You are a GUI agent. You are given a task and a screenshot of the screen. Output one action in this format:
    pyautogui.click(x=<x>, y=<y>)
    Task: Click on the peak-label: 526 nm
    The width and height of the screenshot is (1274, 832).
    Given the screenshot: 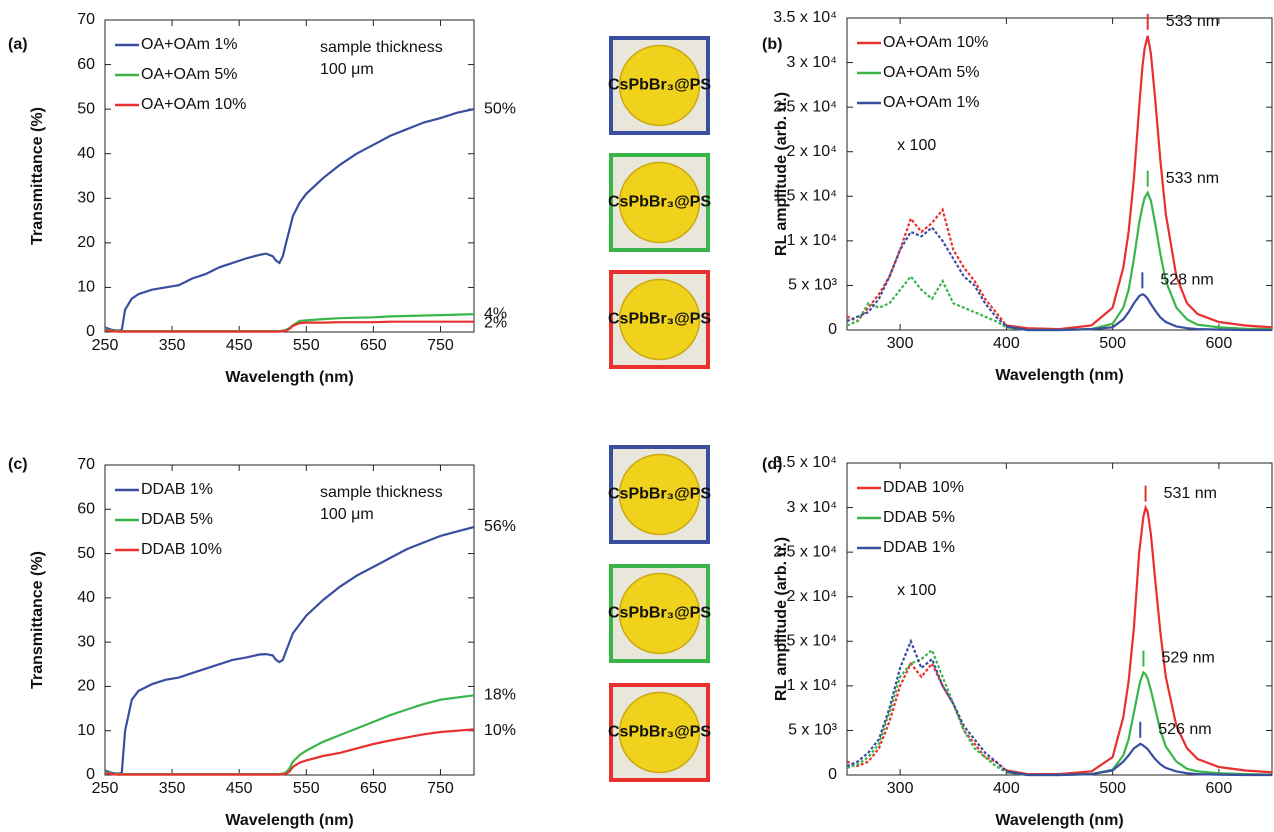 What is the action you would take?
    pyautogui.click(x=1184, y=729)
    